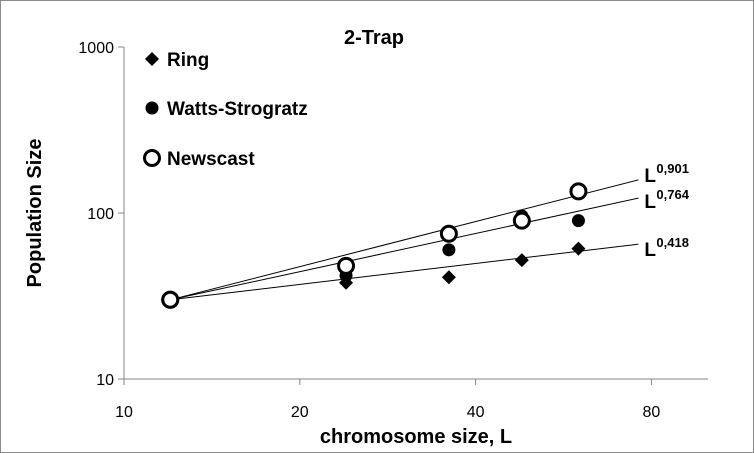  Describe the element at coordinates (374, 38) in the screenshot. I see `chart-title: 2-Trap` at that location.